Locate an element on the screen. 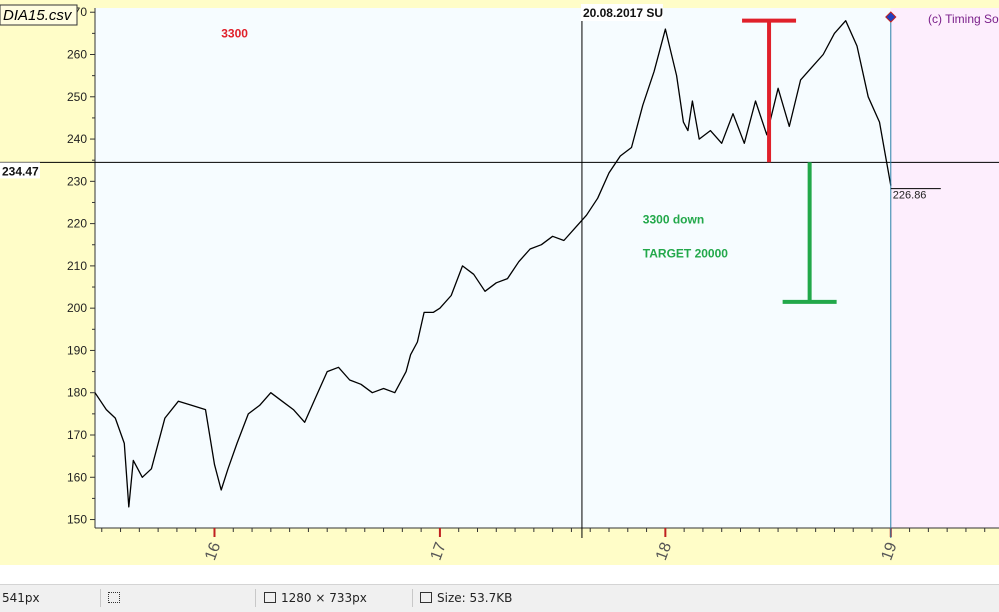 Image resolution: width=999 pixels, height=612 pixels. x-axis-band is located at coordinates (547, 546).